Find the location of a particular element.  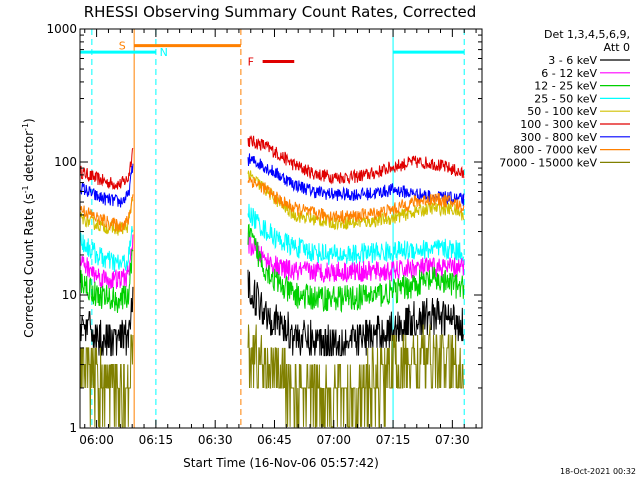

x-tick-label-0: 06:00 is located at coordinates (96, 440).